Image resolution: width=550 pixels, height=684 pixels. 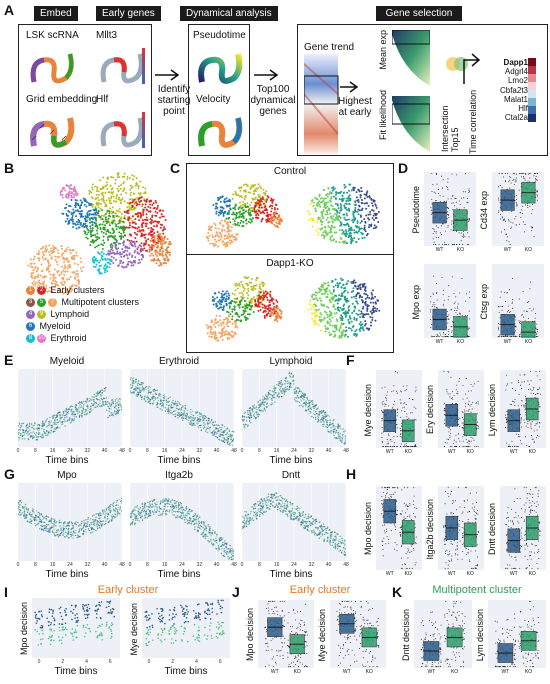 I want to click on gene-list: Dapp1 Adgrl4 Lmo2 Cbfa2t3 Malat1 Hlf Ctal2a, so click(x=504, y=90).